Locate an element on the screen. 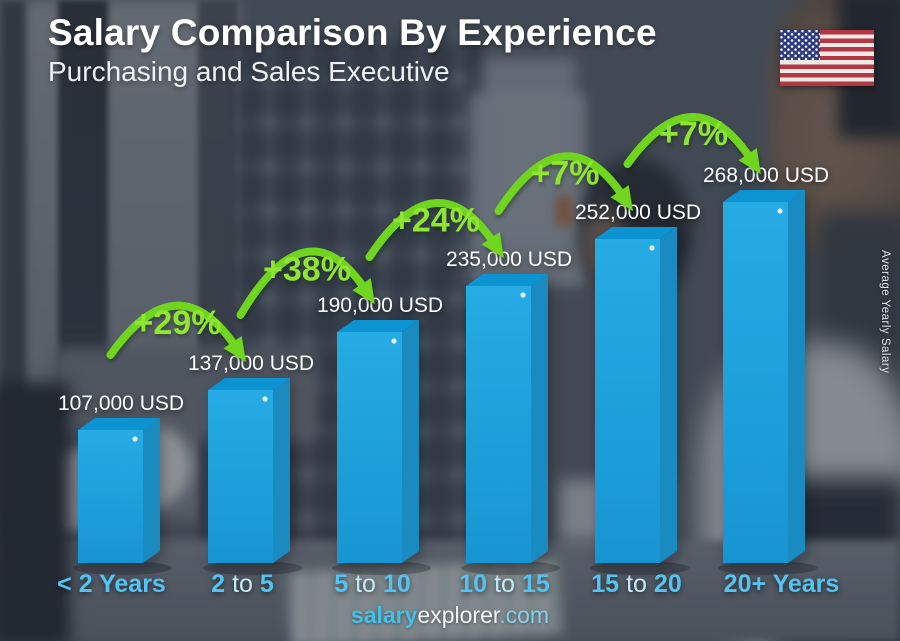  footer-brand-rest: explorer is located at coordinates (458, 615).